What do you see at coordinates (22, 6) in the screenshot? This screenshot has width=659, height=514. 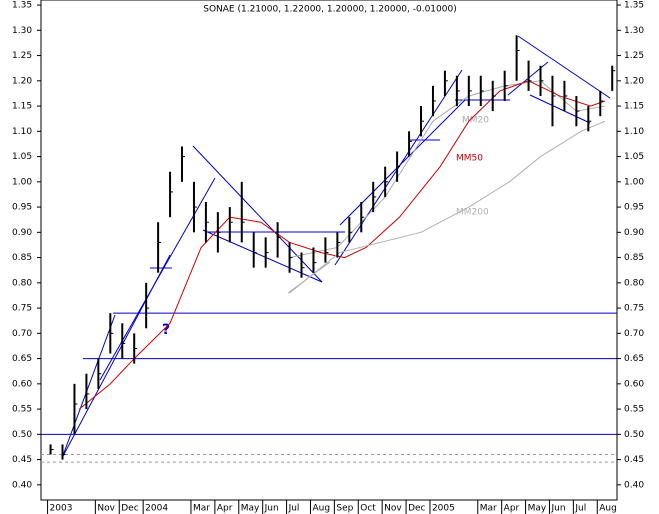 I see `y-tick-label: 1.35` at bounding box center [22, 6].